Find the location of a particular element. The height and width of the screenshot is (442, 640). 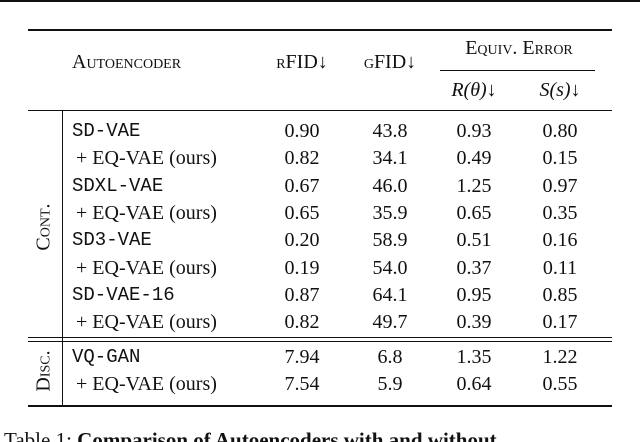

rule is located at coordinates (320, 1).